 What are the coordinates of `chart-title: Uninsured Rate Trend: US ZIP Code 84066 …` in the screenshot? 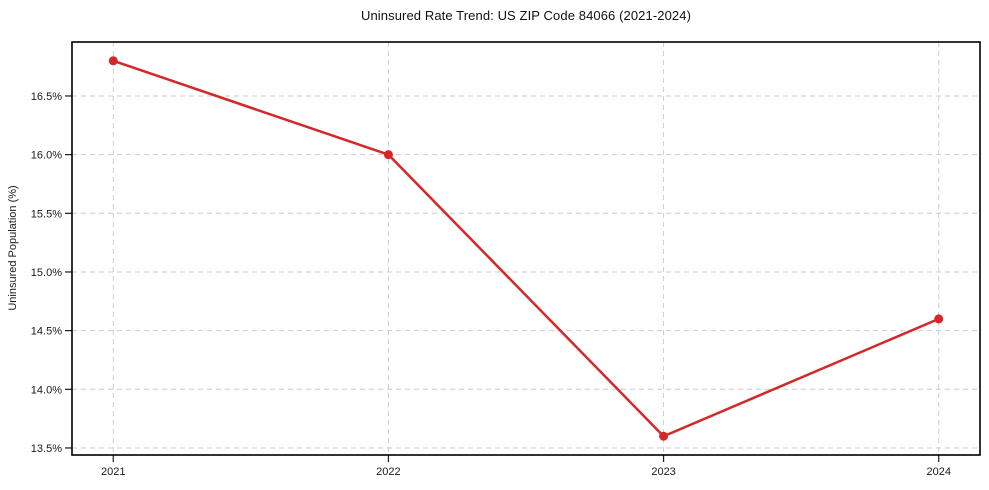 It's located at (526, 15).